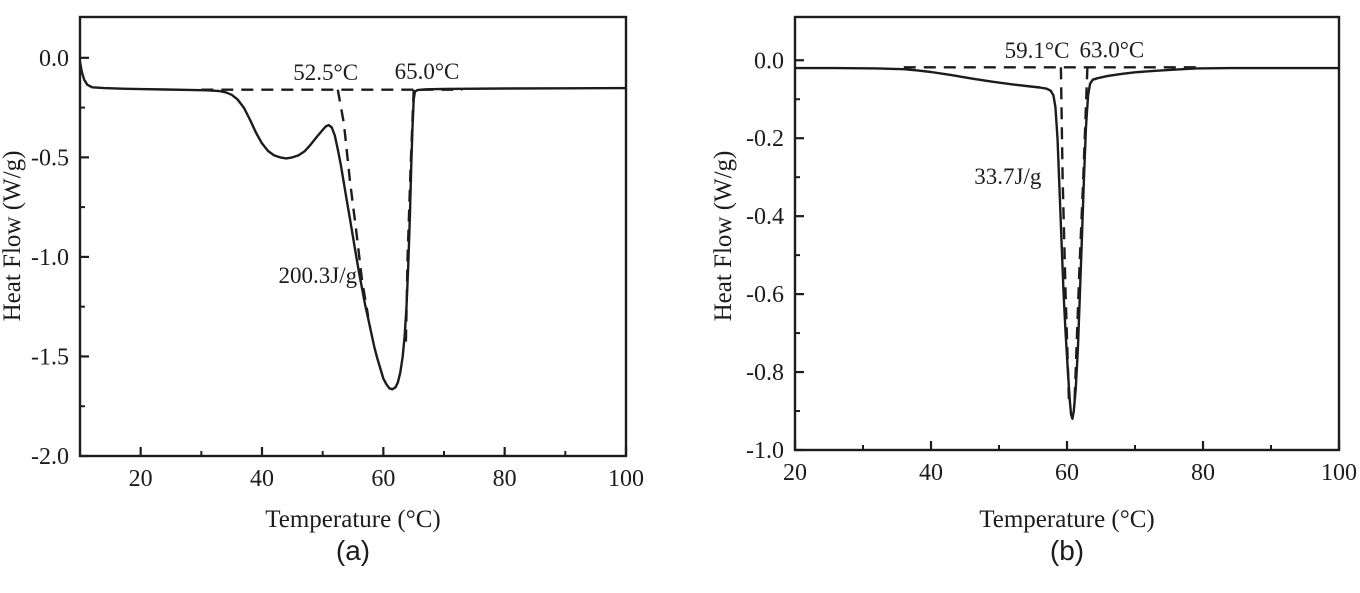 The image size is (1360, 593). Describe the element at coordinates (1067, 550) in the screenshot. I see `panel-b-label: (b)` at that location.